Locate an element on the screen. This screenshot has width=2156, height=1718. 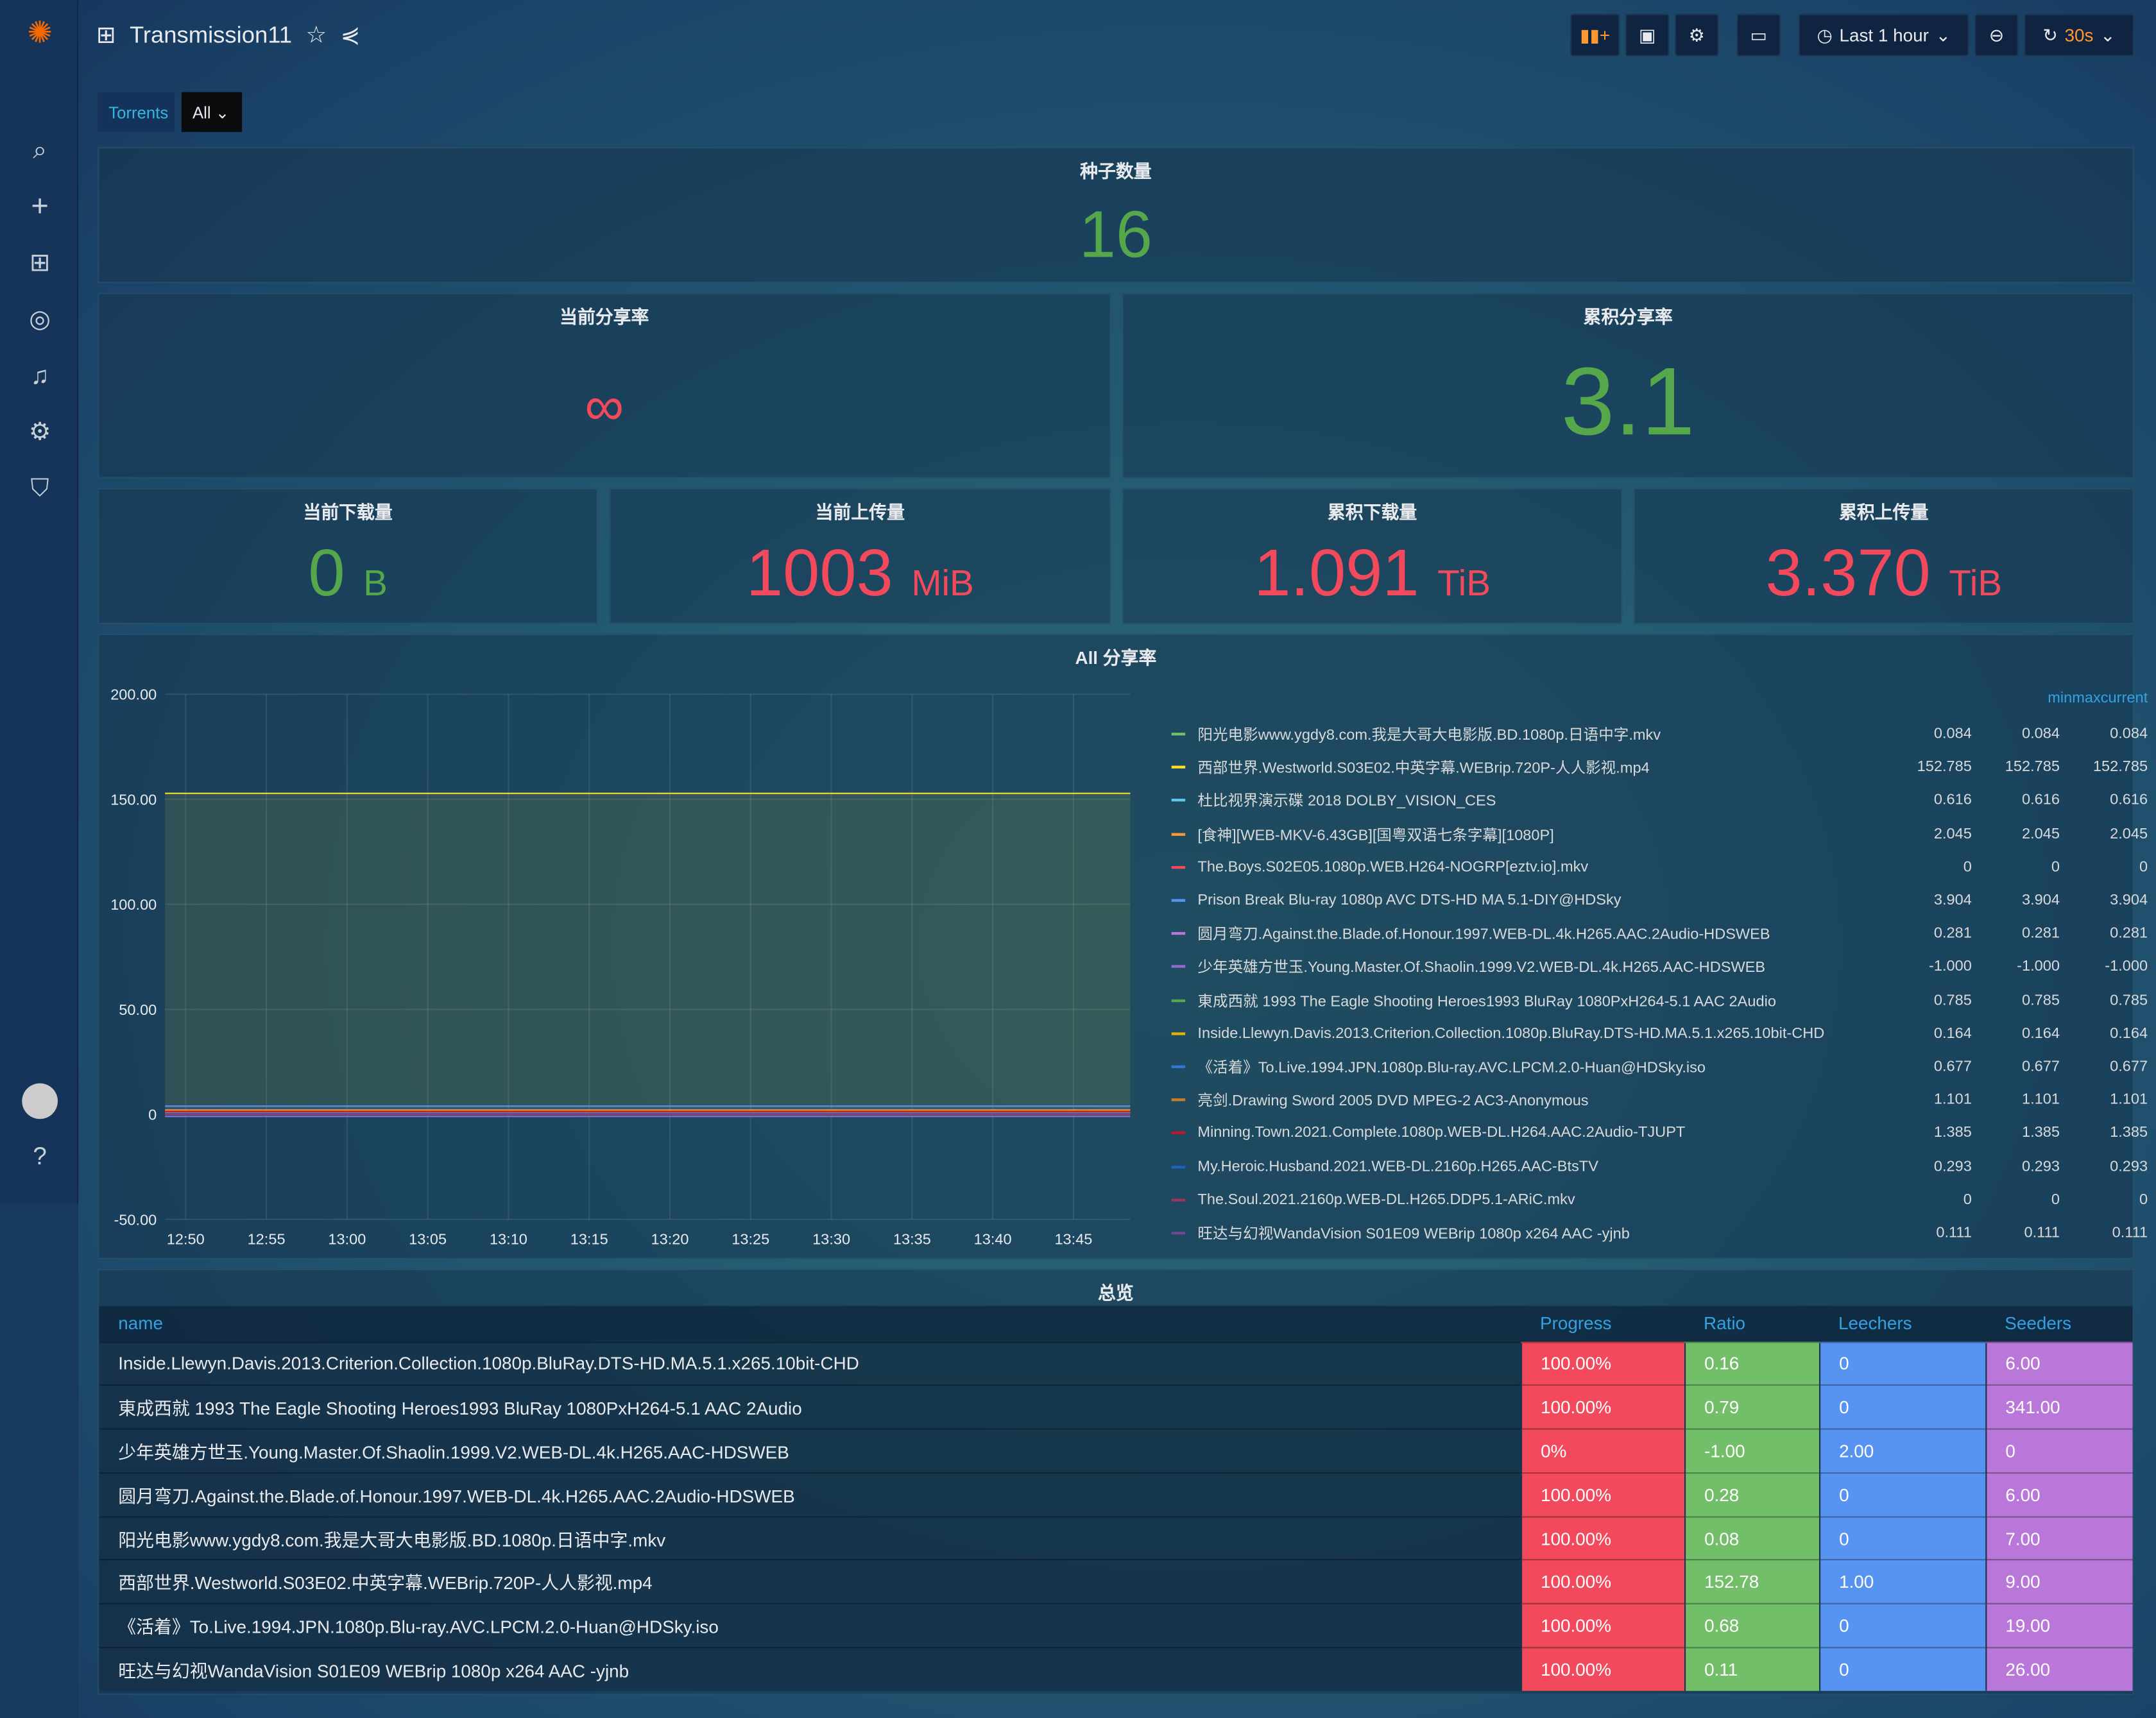
search-icon: ⌕ is located at coordinates (40, 150).